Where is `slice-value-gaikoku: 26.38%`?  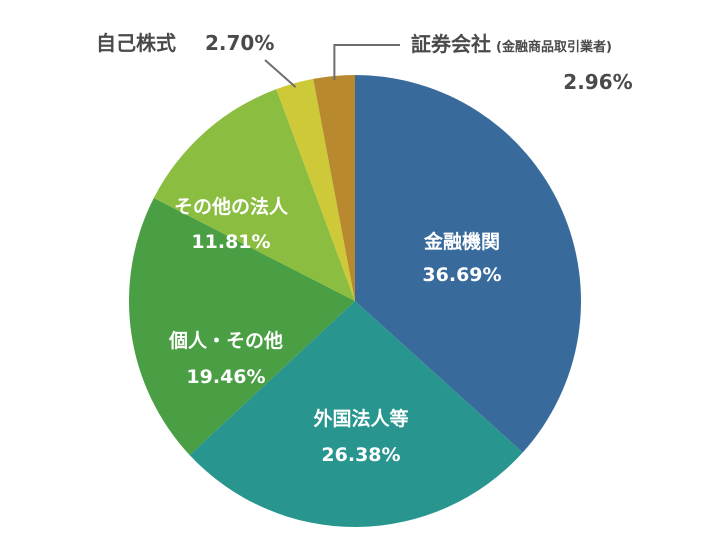 slice-value-gaikoku: 26.38% is located at coordinates (360, 455).